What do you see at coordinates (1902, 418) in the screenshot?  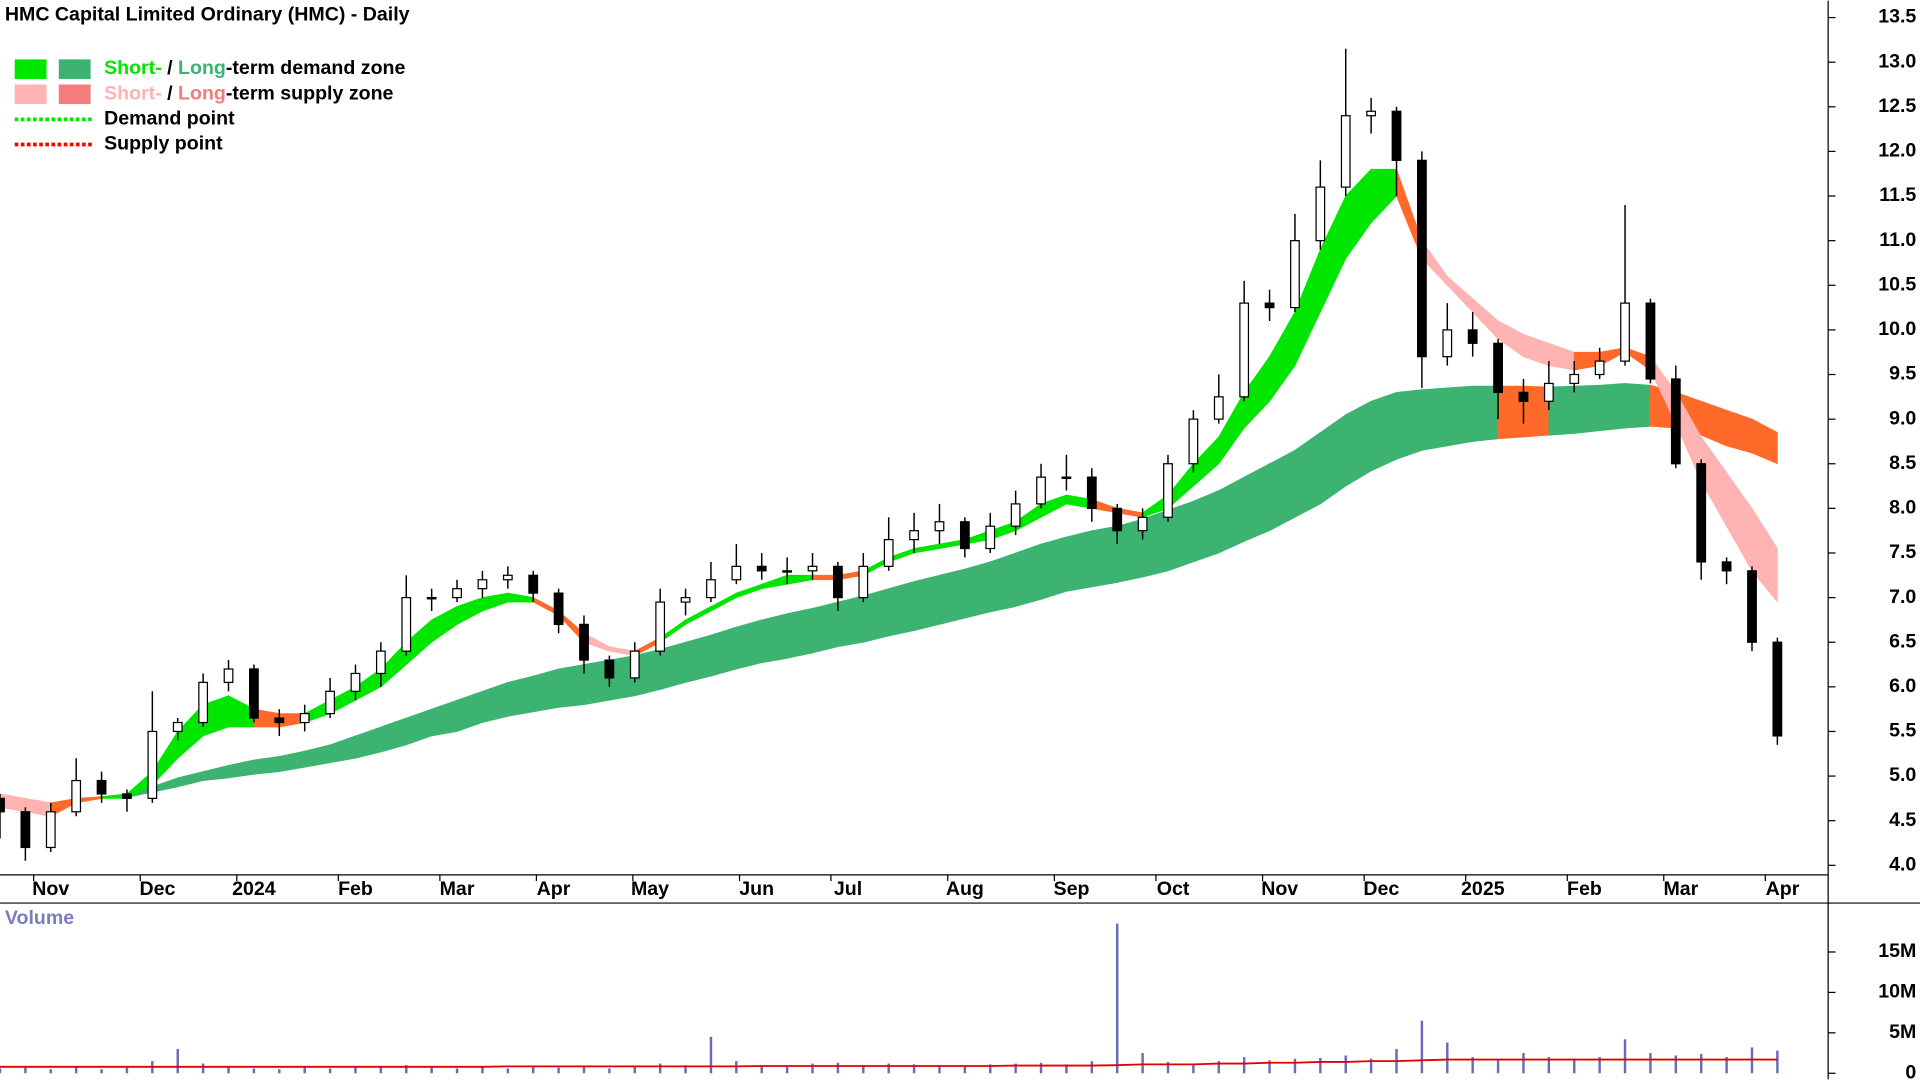 I see `y-tick-label: 9.0` at bounding box center [1902, 418].